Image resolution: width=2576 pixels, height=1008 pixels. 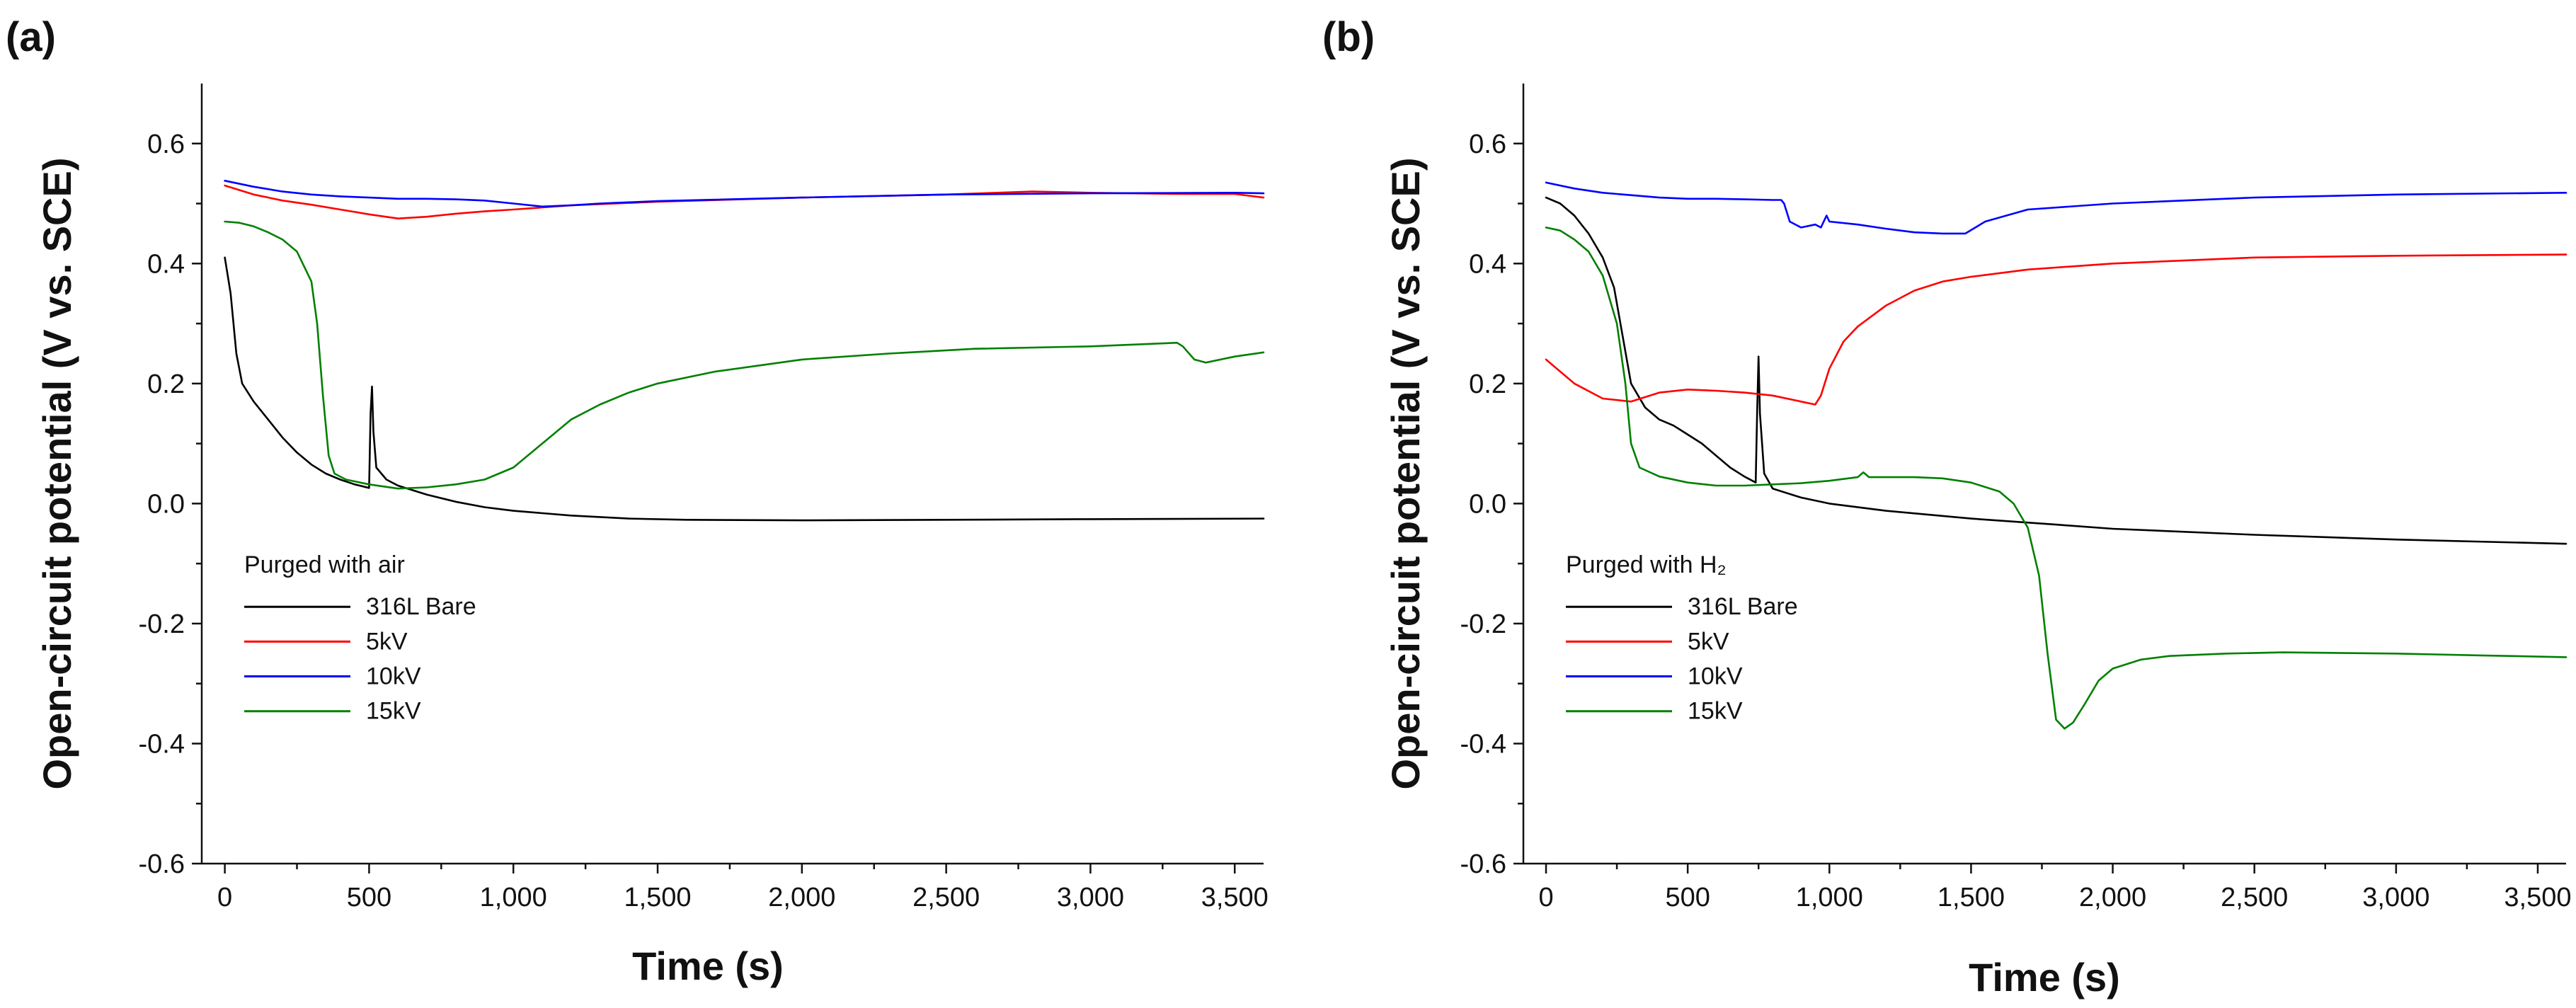 I want to click on legend-title: Purged with H₂, so click(x=1646, y=564).